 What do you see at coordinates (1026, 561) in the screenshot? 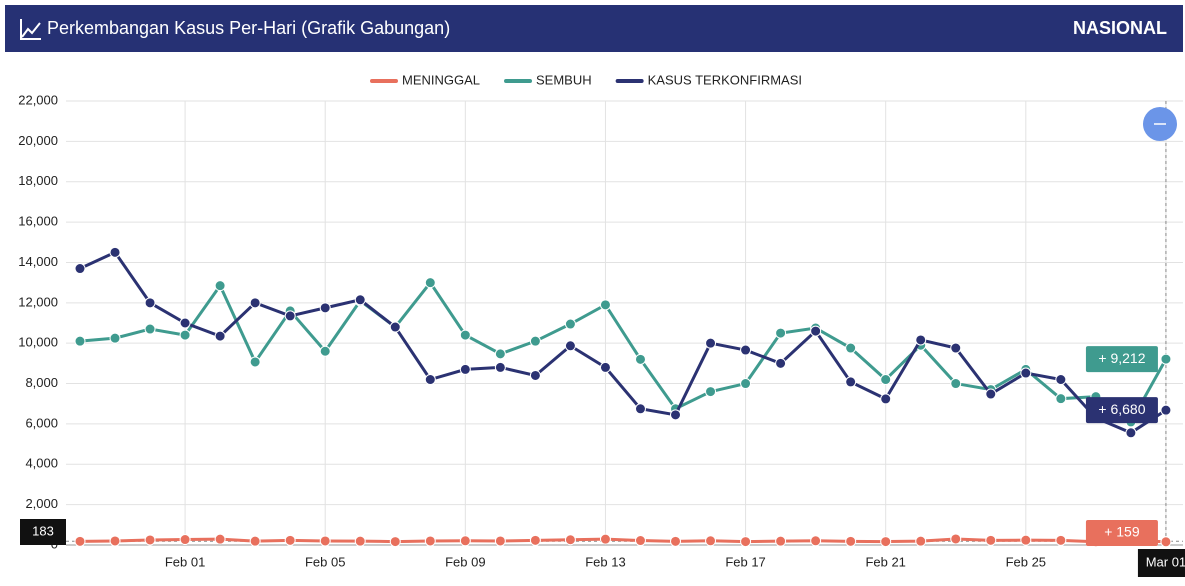
I see `x-tick-label: Feb 25` at bounding box center [1026, 561].